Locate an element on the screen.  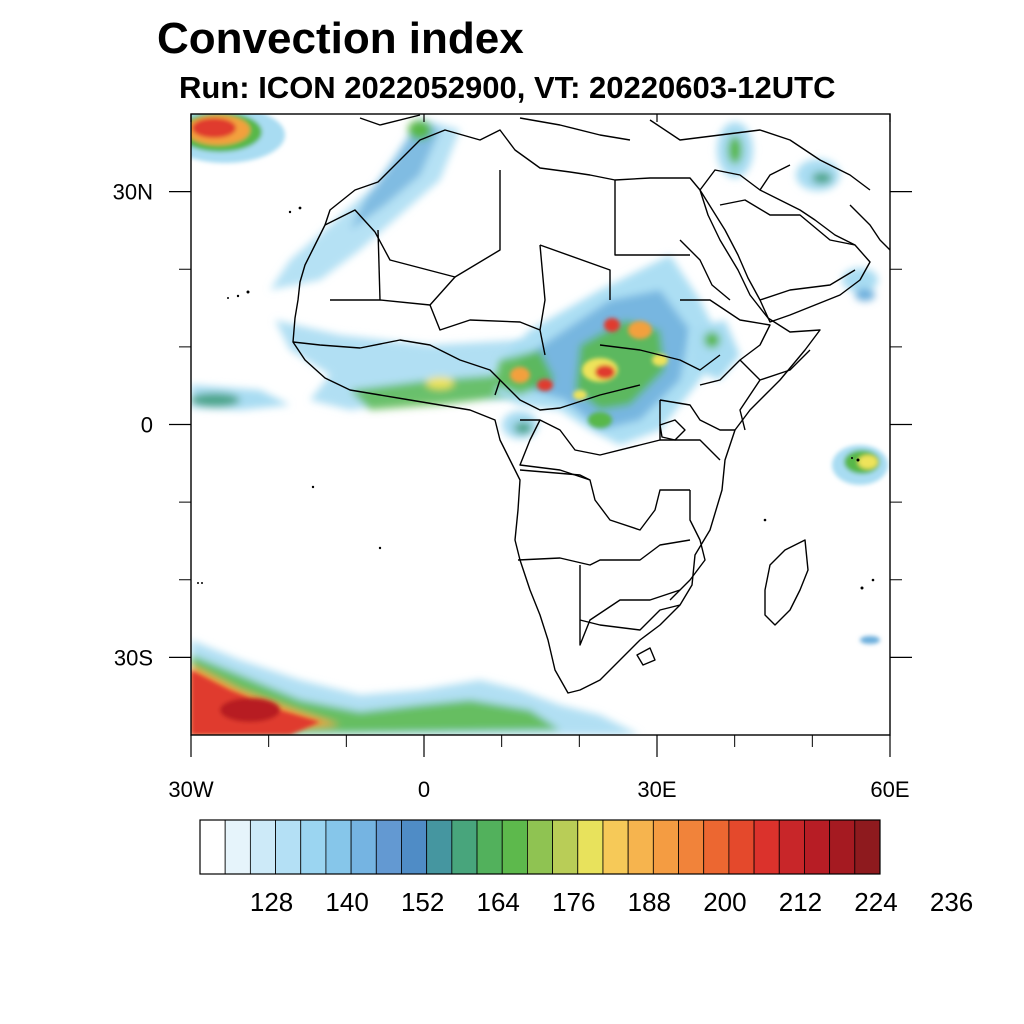
madagascar is located at coordinates (786, 582).